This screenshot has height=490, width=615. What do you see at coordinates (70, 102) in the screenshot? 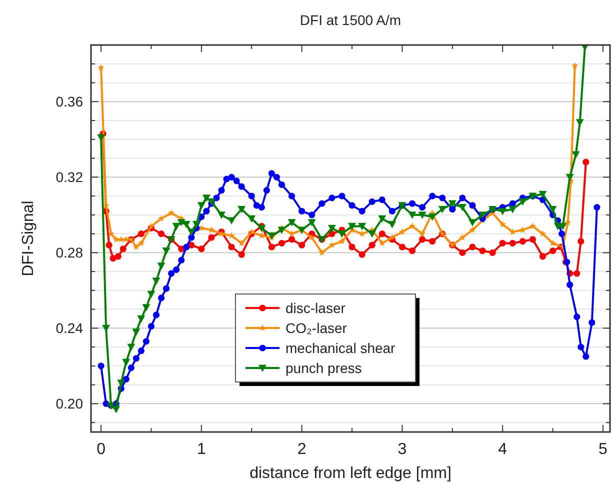
I see `y-tick-label: 0.36` at bounding box center [70, 102].